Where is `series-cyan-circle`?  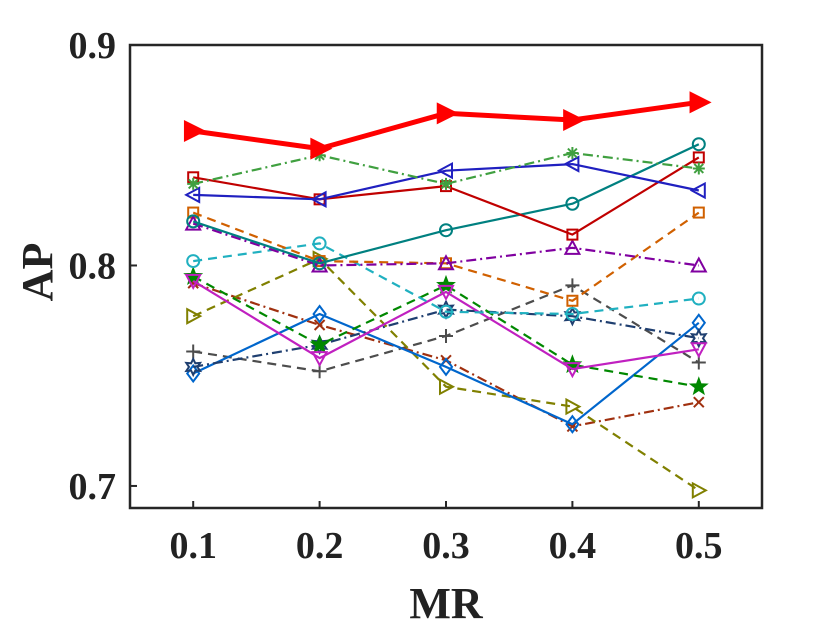
series-cyan-circle is located at coordinates (446, 278).